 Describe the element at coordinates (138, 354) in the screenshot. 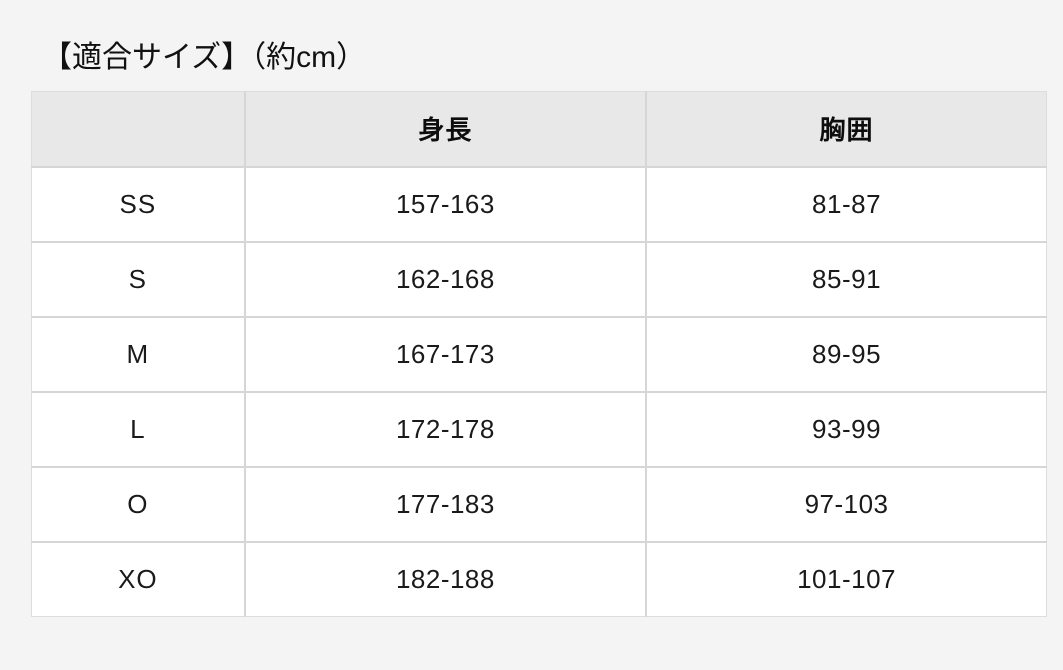

I see `cell-size: M` at that location.